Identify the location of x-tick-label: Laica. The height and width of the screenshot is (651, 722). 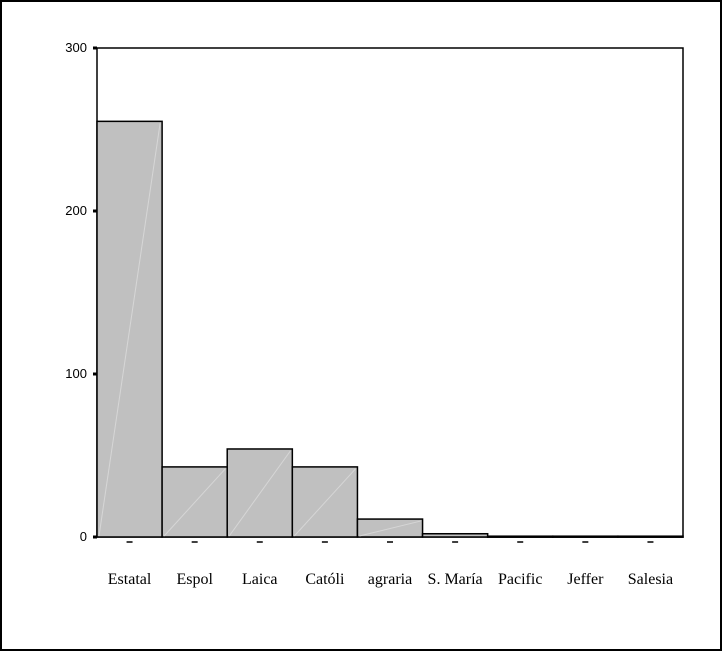
(260, 579).